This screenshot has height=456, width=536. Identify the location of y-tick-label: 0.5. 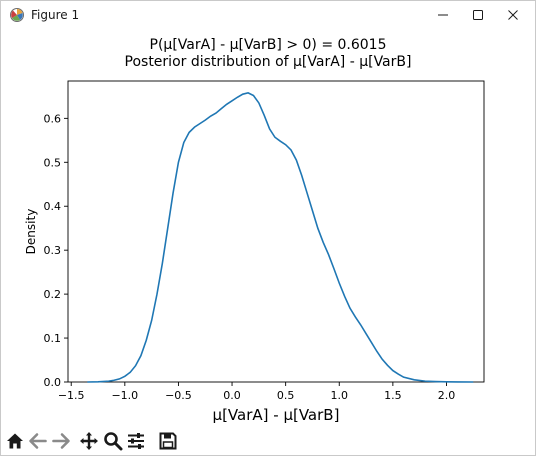
(53, 162).